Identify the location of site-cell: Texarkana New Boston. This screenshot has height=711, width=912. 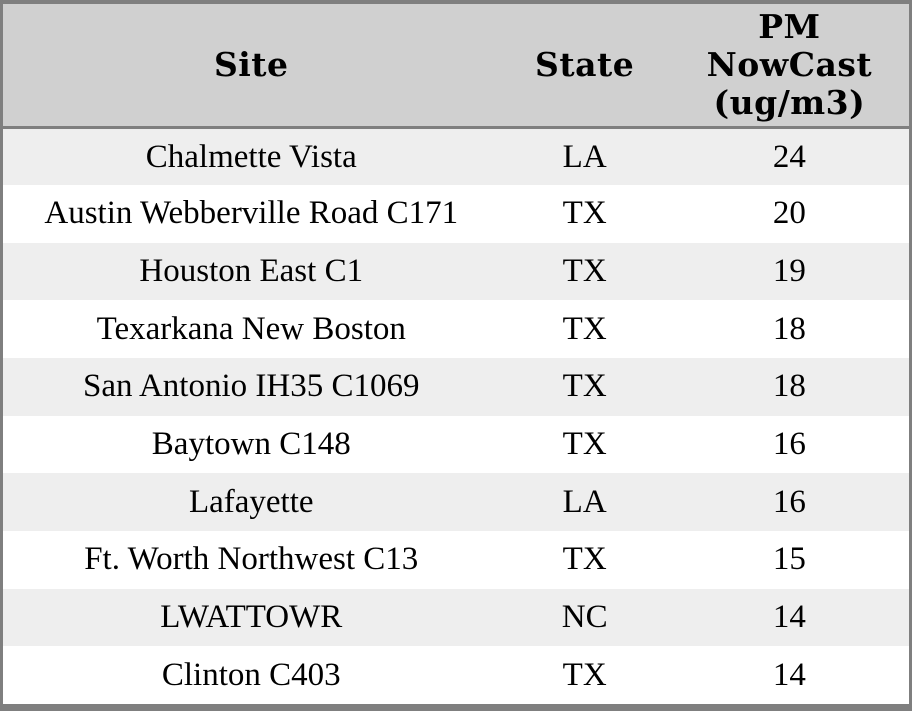
(251, 328).